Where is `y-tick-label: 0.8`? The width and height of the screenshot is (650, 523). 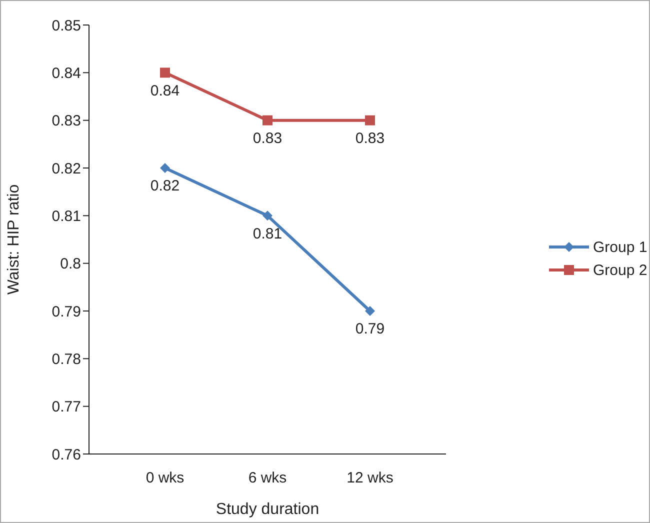 y-tick-label: 0.8 is located at coordinates (70, 264).